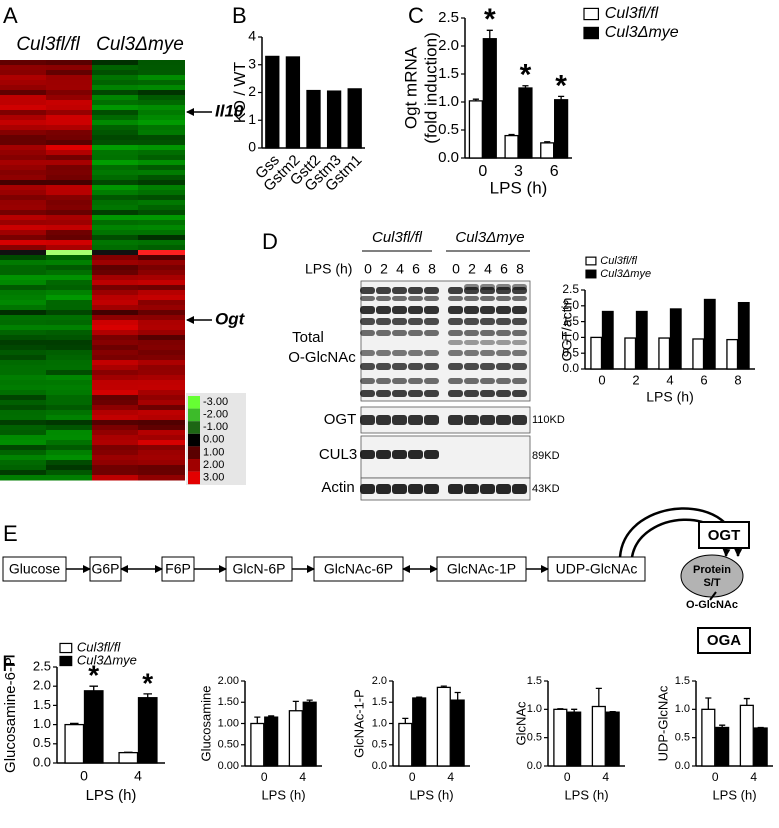 The image size is (779, 828). Describe the element at coordinates (669, 379) in the screenshot. I see `x-tick-label: 4` at that location.